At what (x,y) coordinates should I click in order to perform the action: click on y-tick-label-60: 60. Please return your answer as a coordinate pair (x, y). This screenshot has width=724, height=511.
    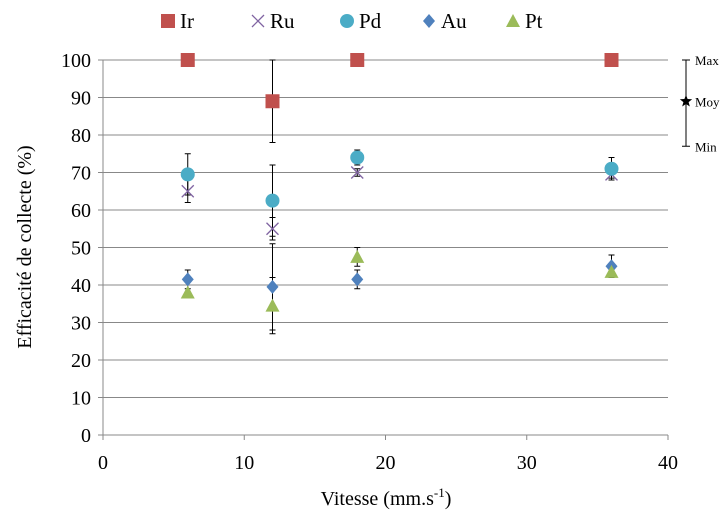
    Looking at the image, I should click on (81, 211).